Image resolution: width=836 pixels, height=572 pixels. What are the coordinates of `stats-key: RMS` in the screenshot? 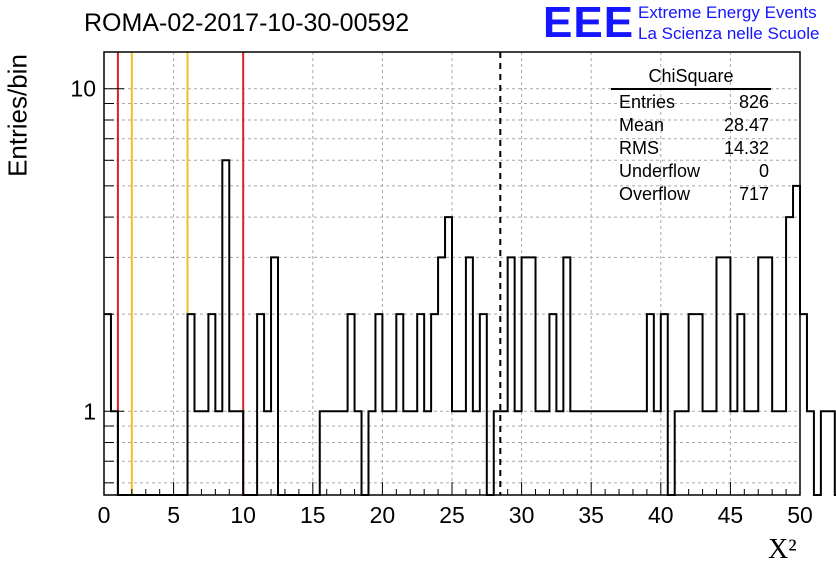 It's located at (639, 148).